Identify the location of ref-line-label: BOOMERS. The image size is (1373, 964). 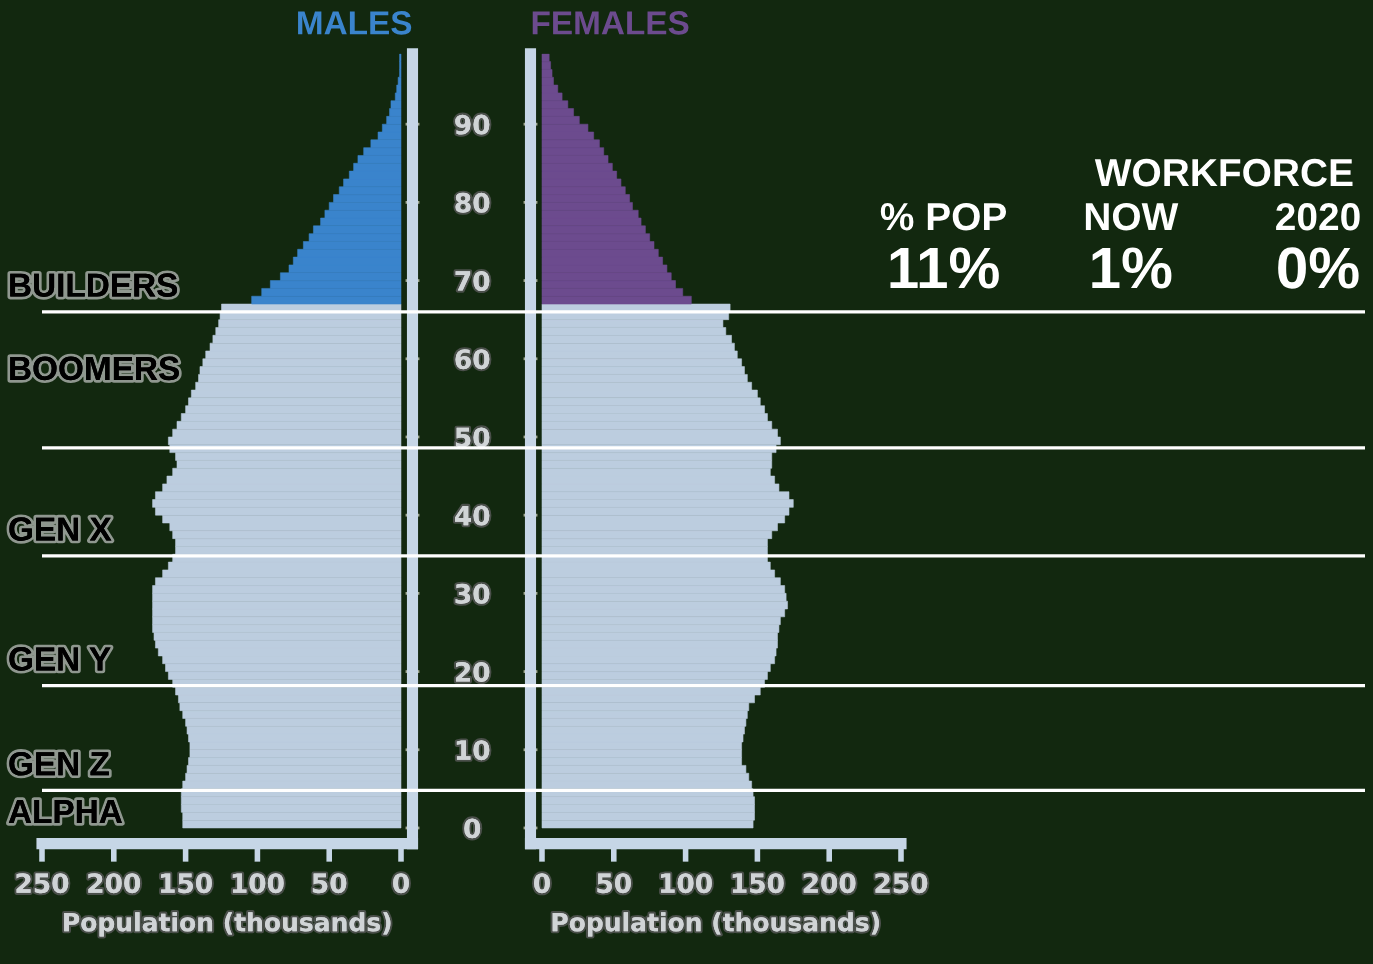
(94, 368).